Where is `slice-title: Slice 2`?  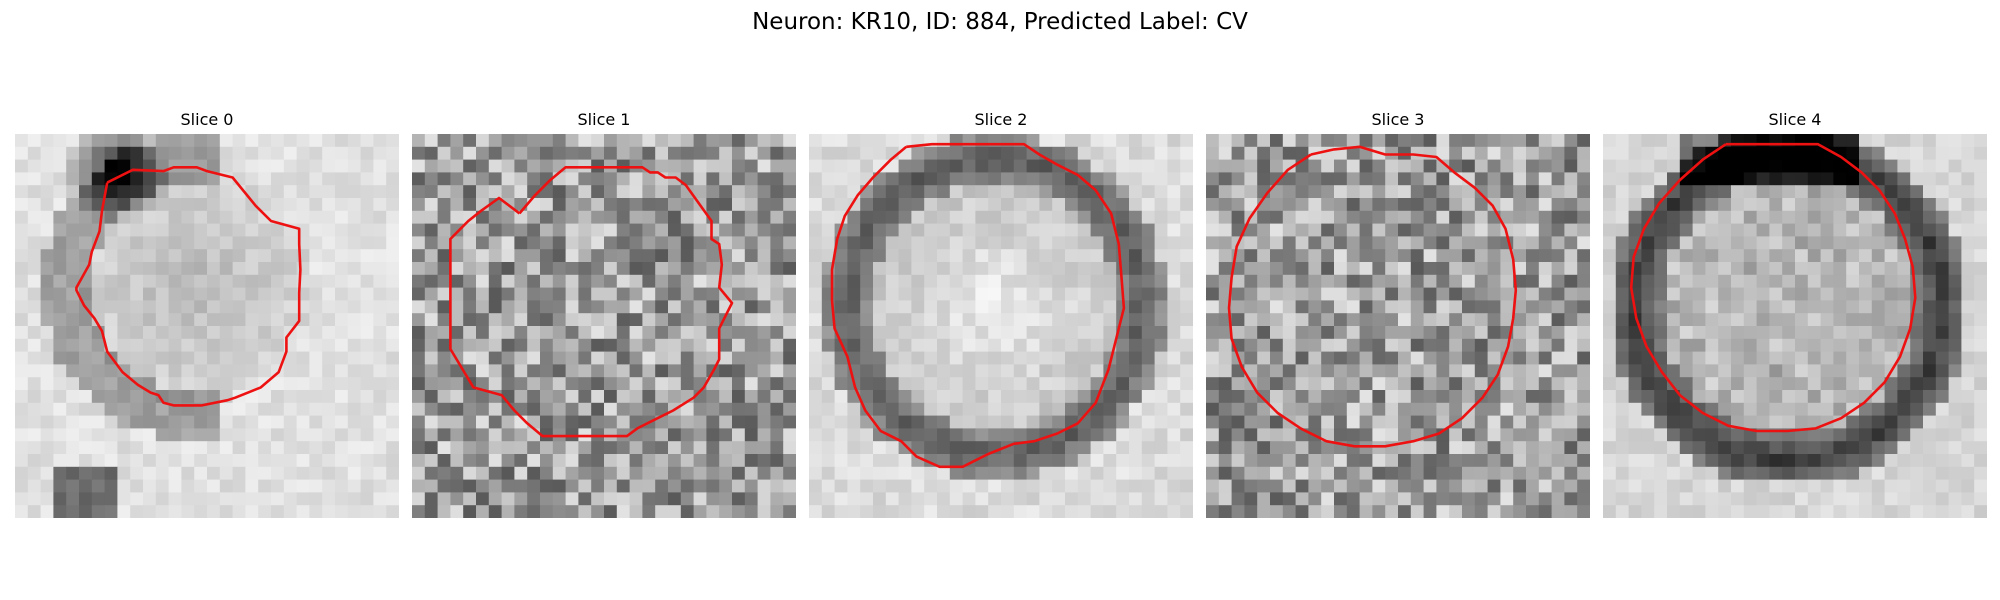
slice-title: Slice 2 is located at coordinates (1001, 119).